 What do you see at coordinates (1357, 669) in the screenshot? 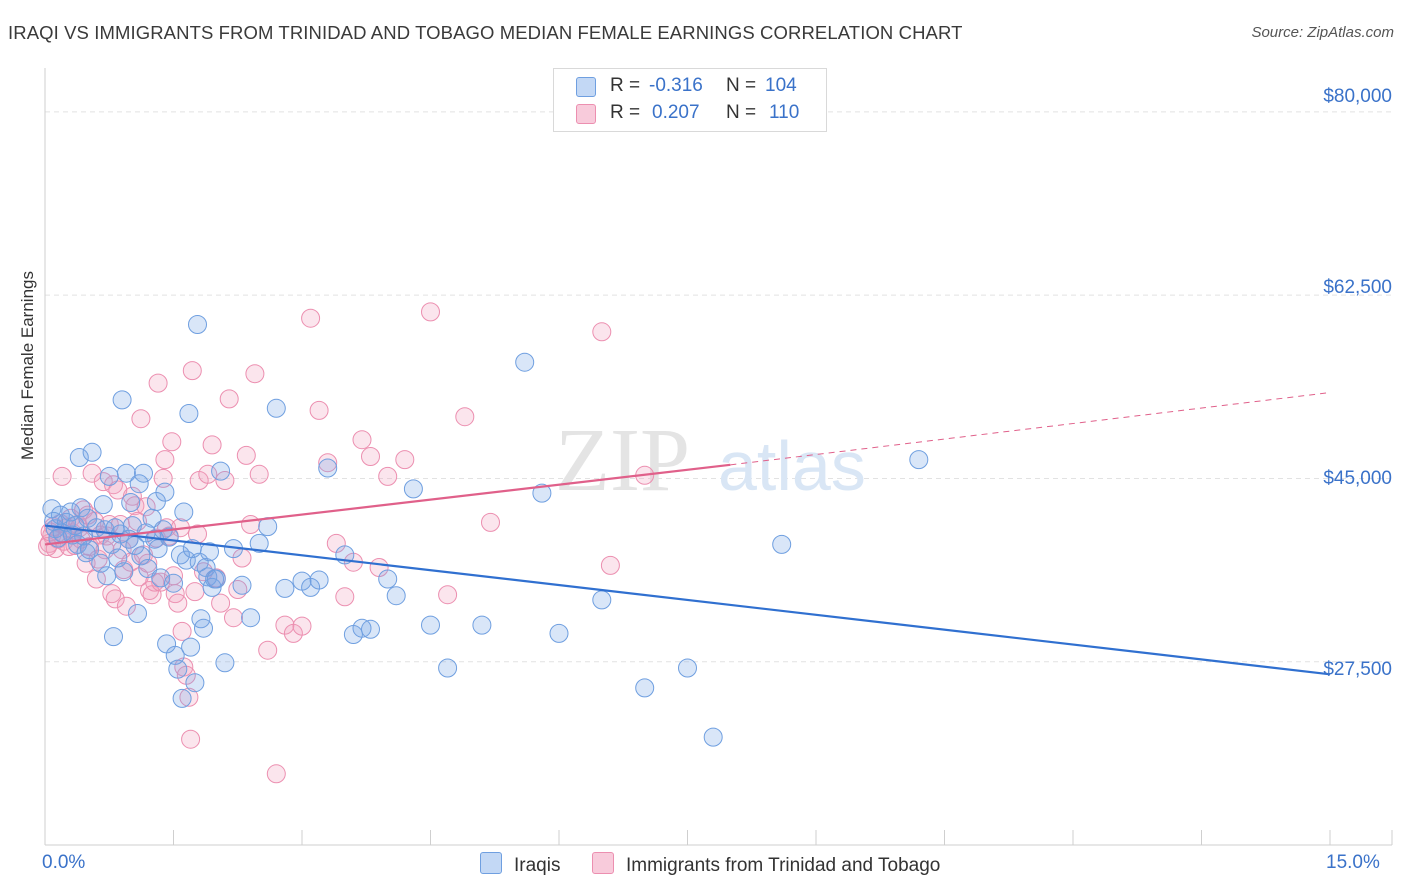
I see `y-tick-label: $27,500` at bounding box center [1357, 669].